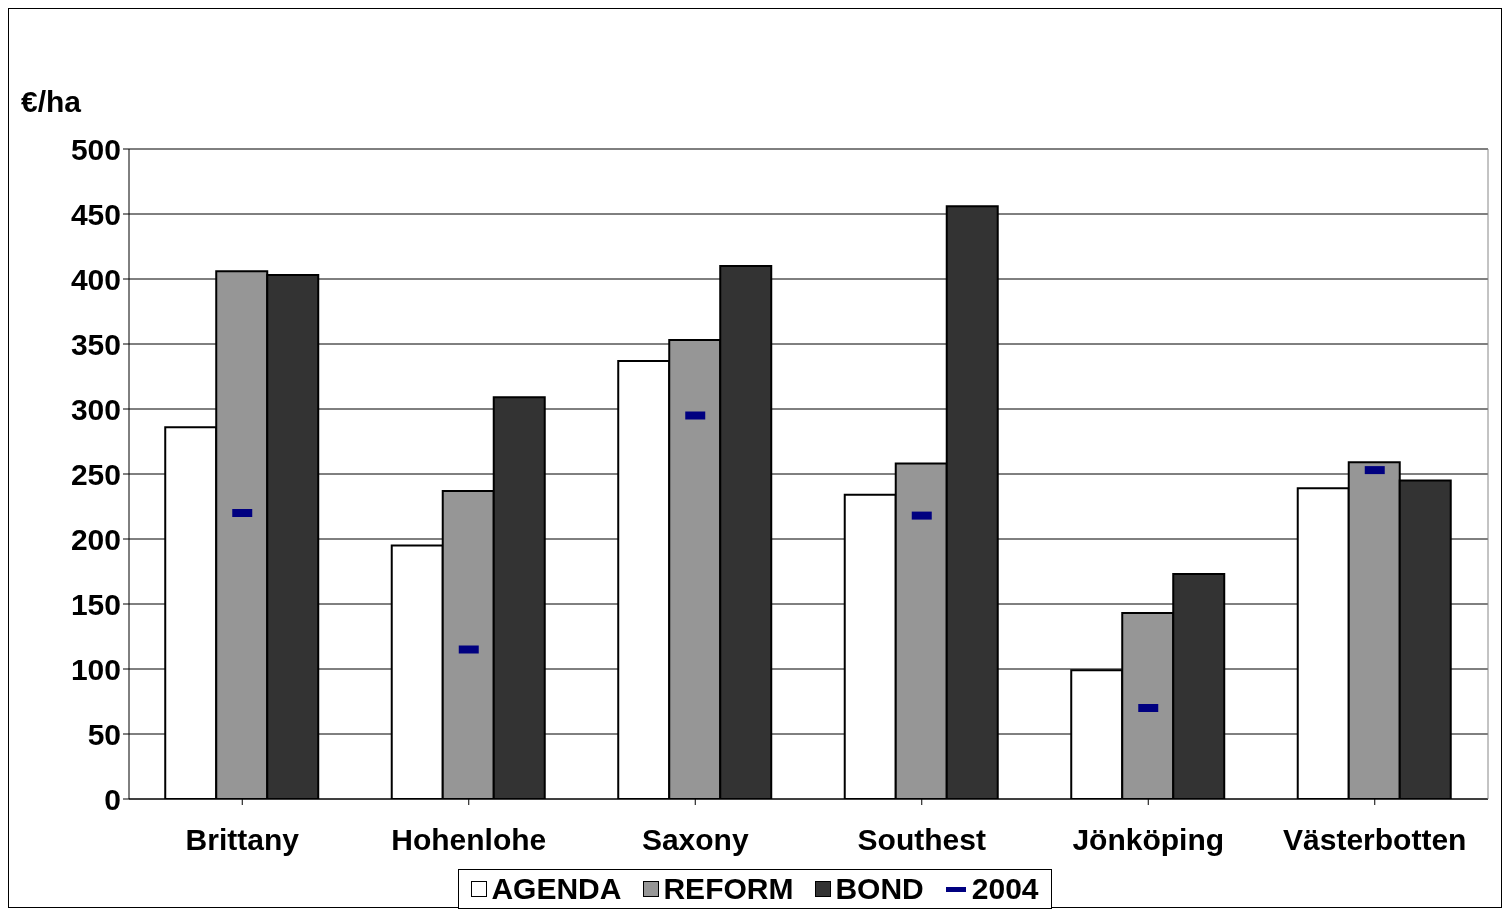 The image size is (1510, 916). Describe the element at coordinates (695, 840) in the screenshot. I see `x-tick-label: Saxony` at that location.